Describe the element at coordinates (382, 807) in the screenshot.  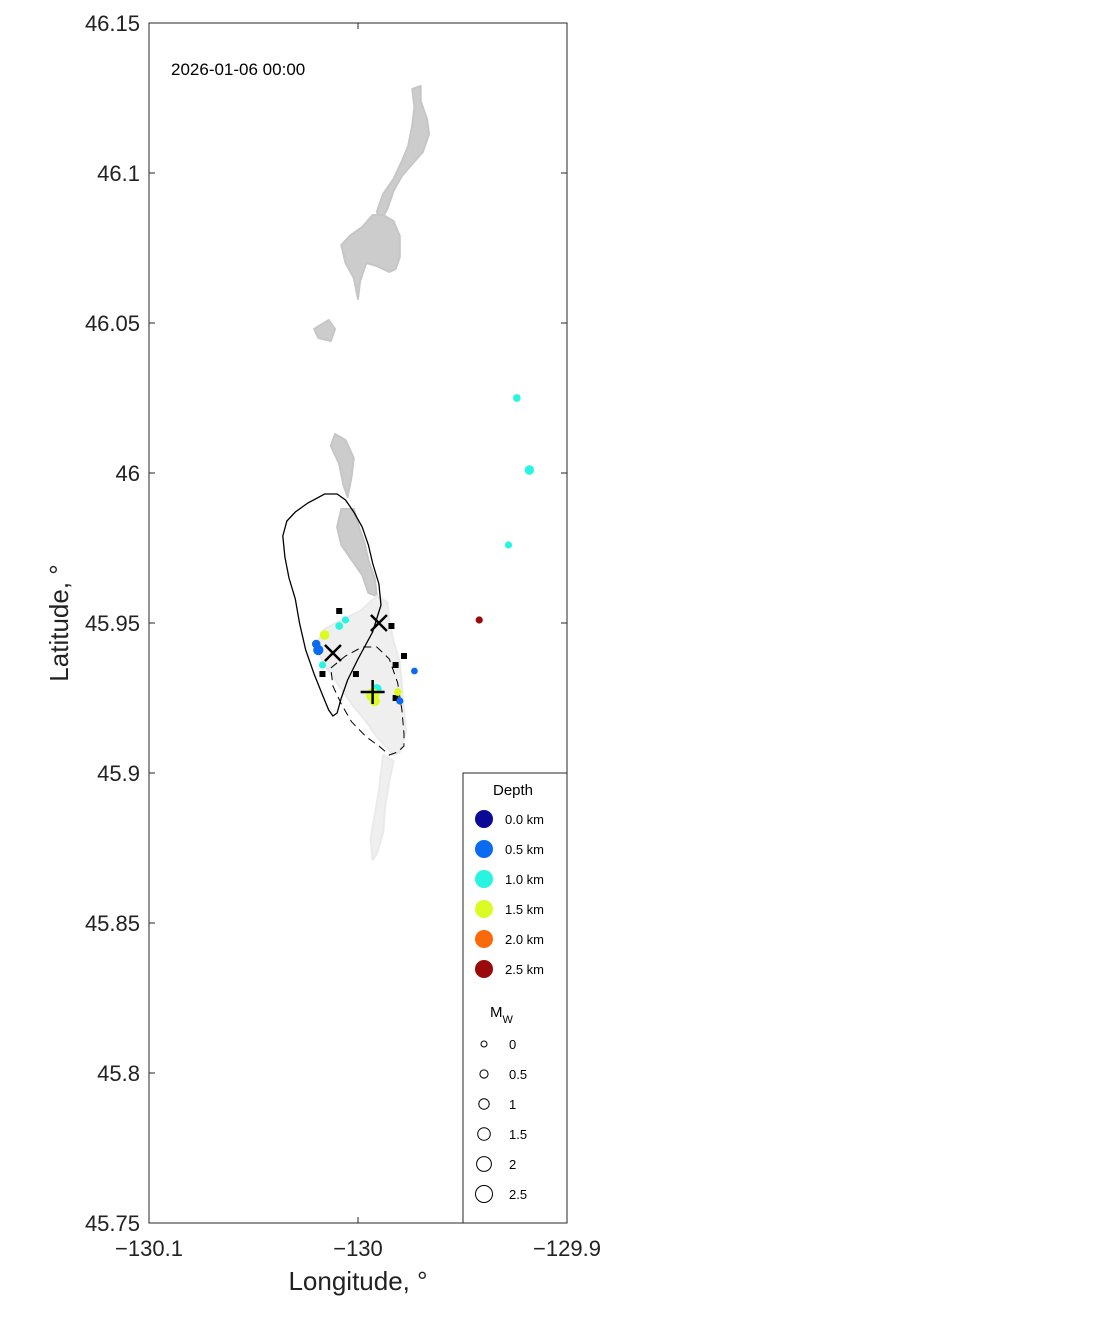
I see `lava-flow-light` at that location.